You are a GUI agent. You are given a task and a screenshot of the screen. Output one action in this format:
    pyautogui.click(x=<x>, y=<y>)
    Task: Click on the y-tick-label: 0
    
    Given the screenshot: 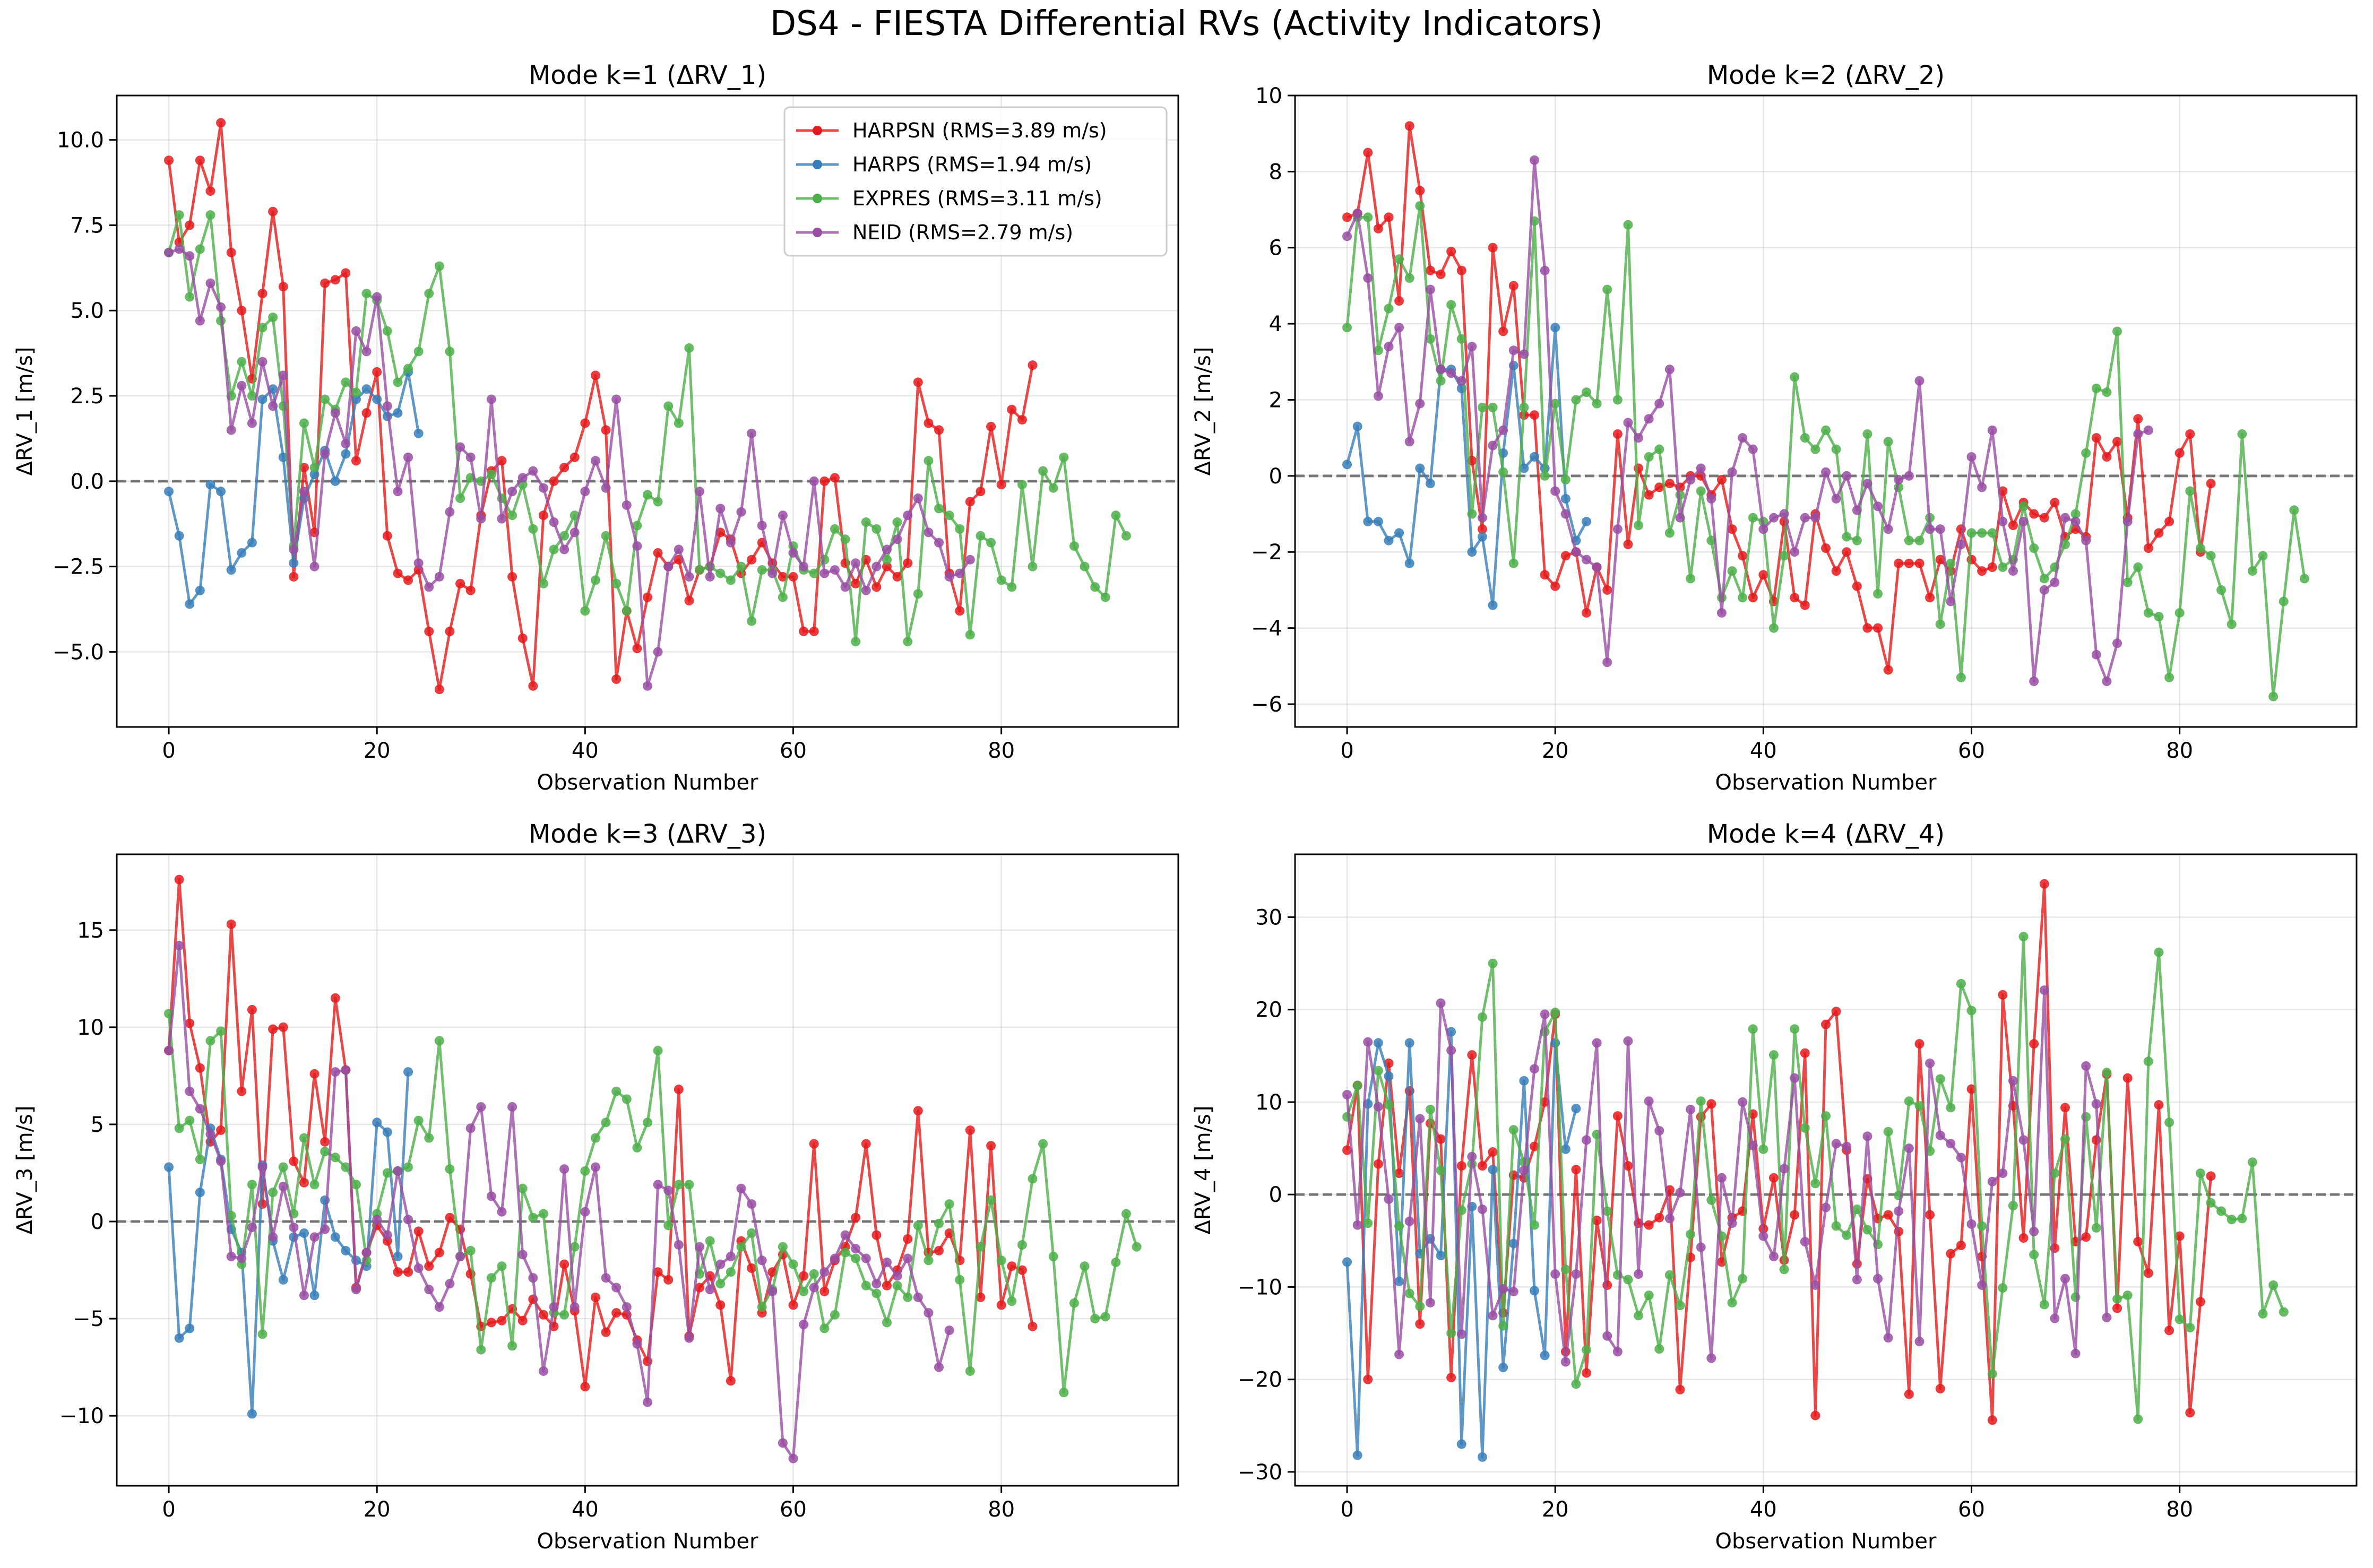 What is the action you would take?
    pyautogui.click(x=97, y=1222)
    